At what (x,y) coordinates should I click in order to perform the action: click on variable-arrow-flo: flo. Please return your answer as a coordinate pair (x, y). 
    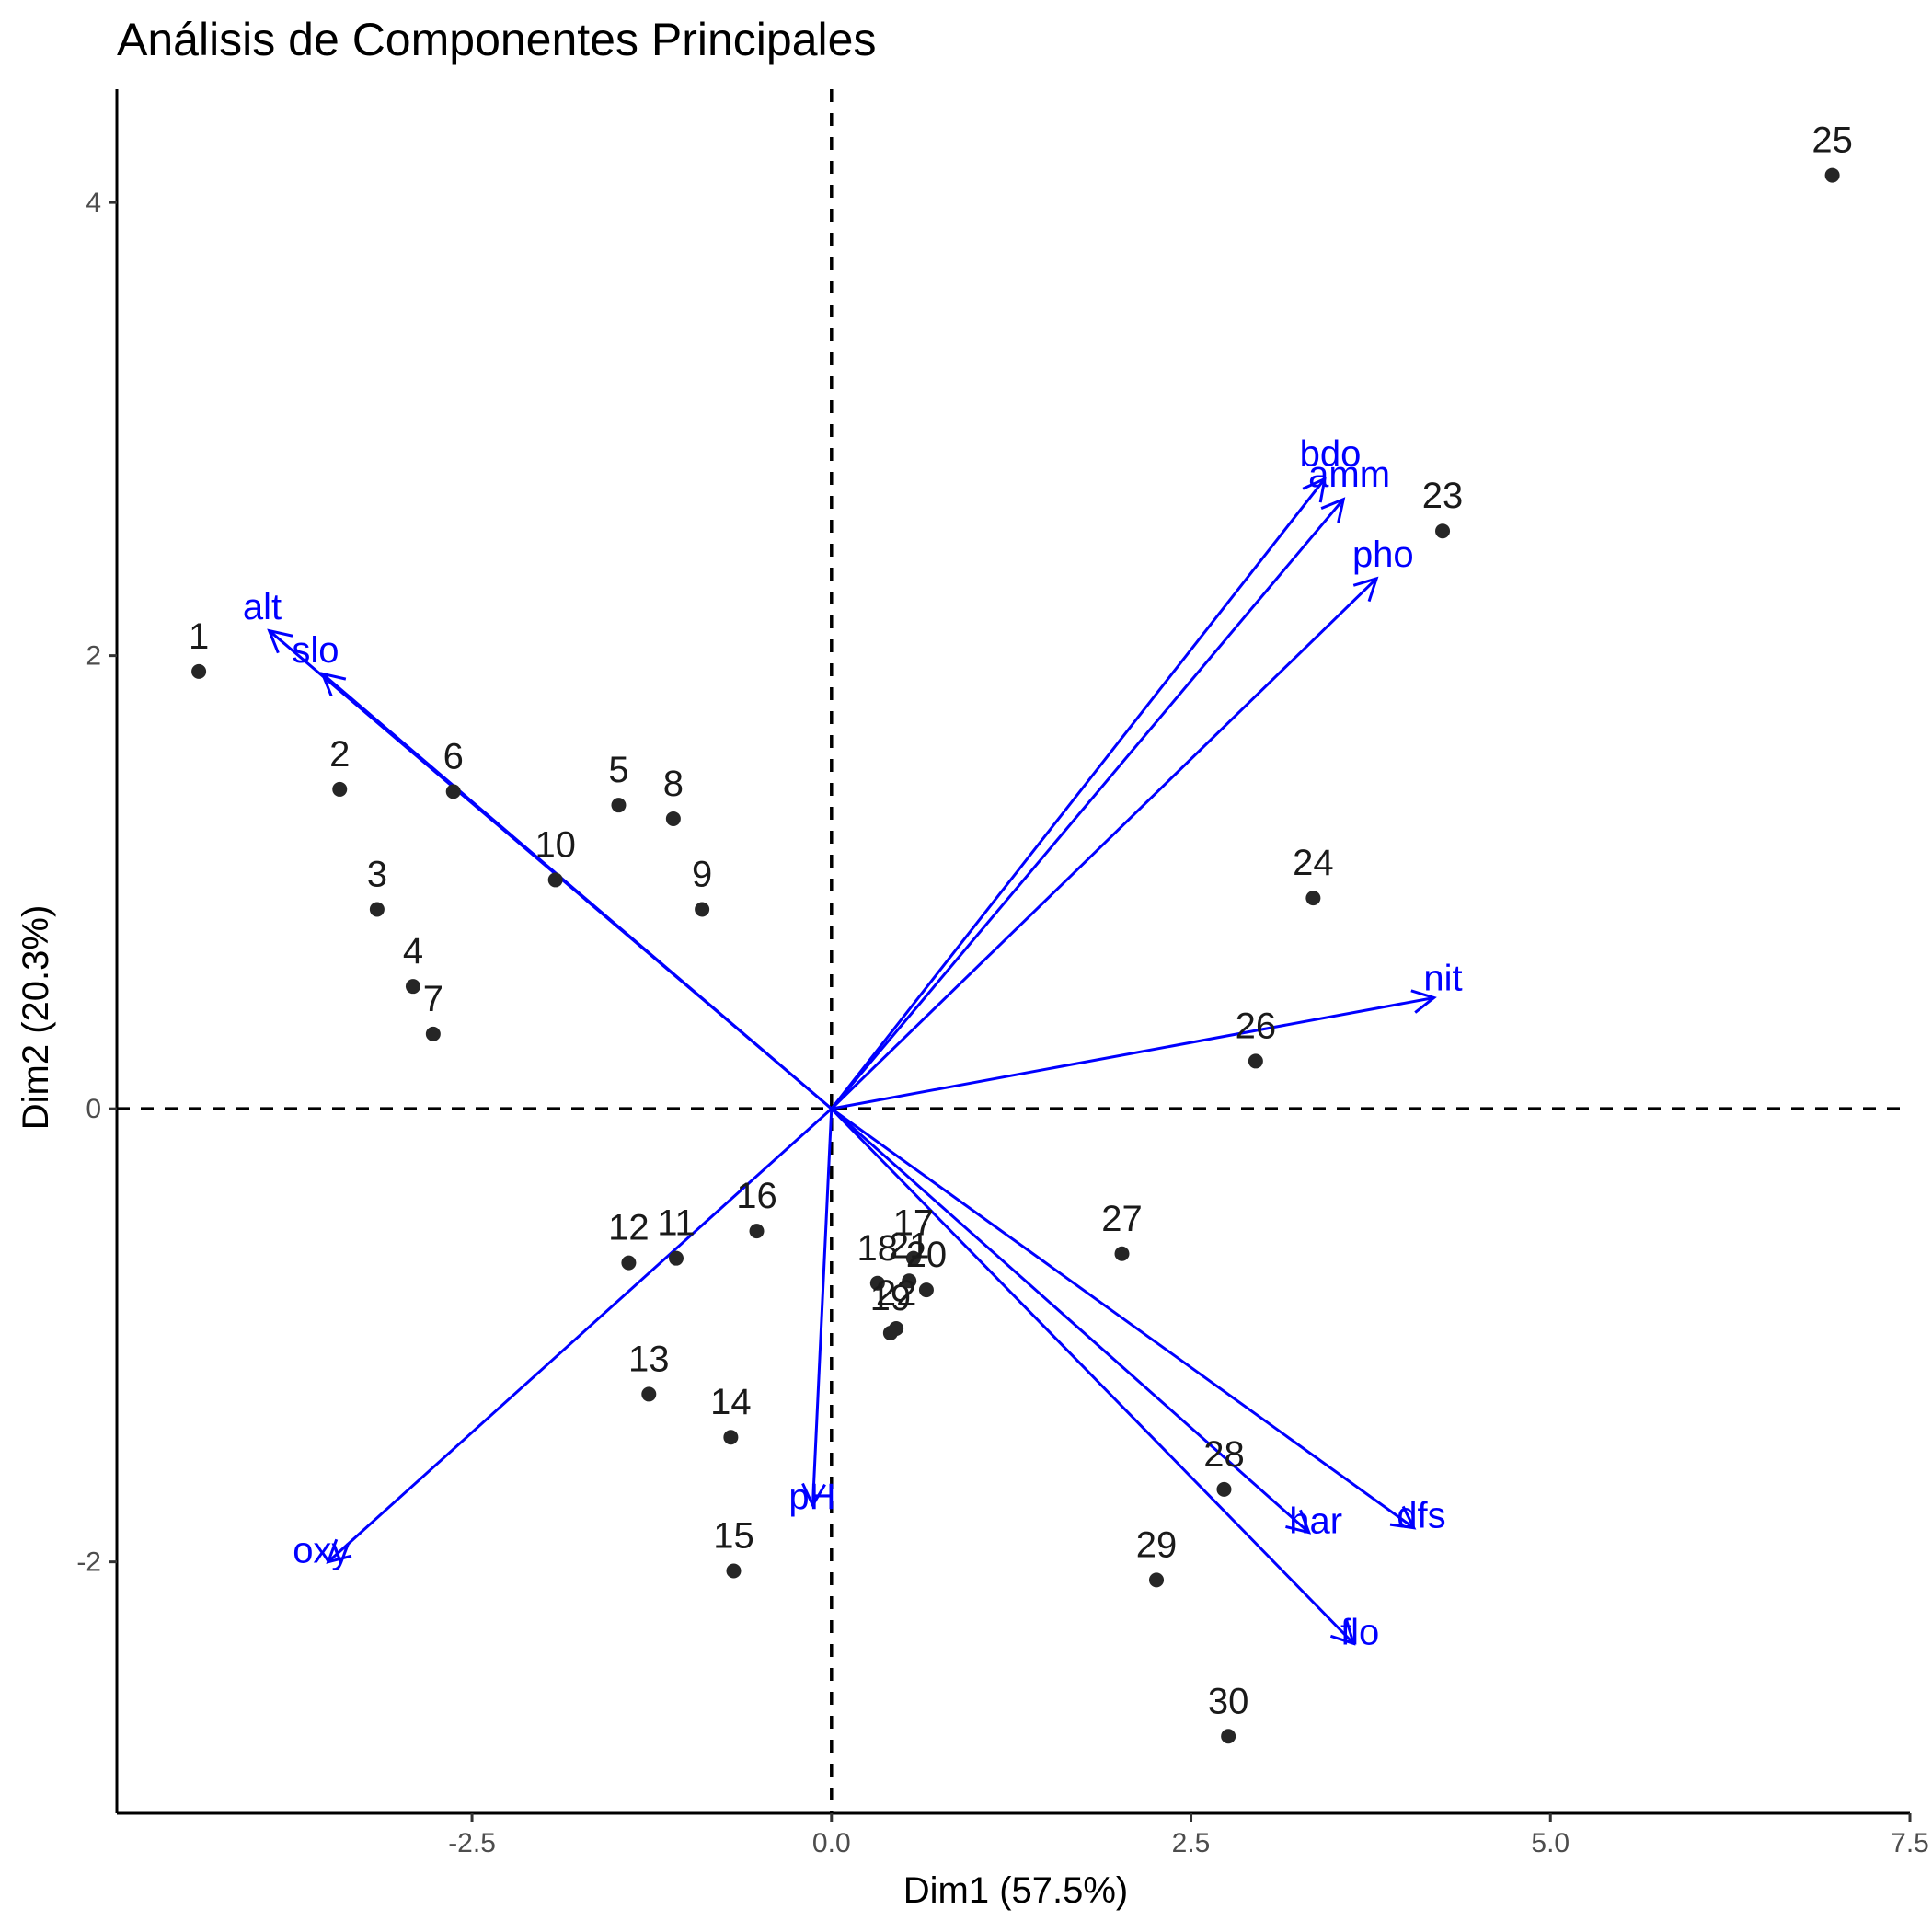
    Looking at the image, I should click on (1104, 1380).